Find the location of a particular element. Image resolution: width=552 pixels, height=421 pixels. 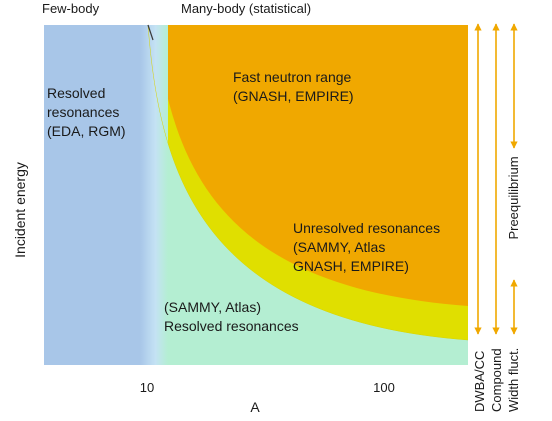

unresolved-line: Unresolved resonances is located at coordinates (366, 228).